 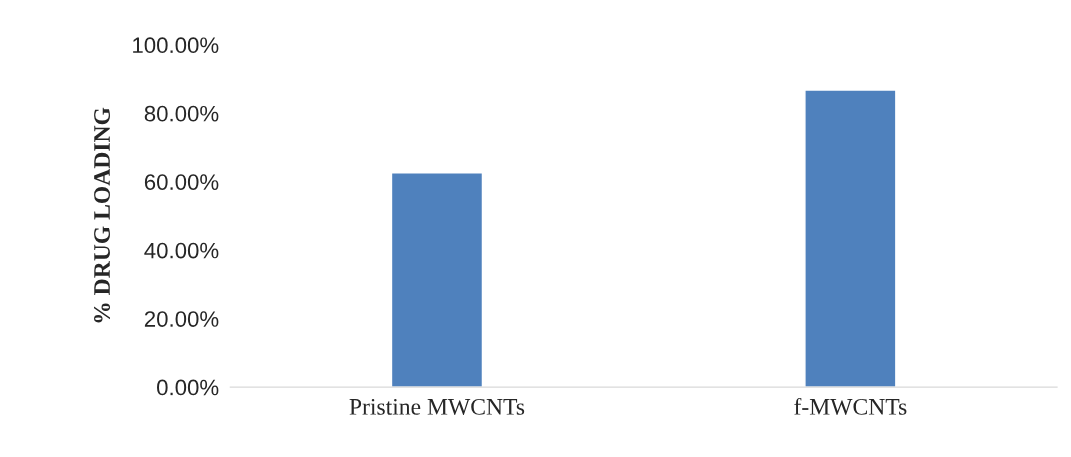 I want to click on y-tick-label: 100.00%, so click(x=176, y=45).